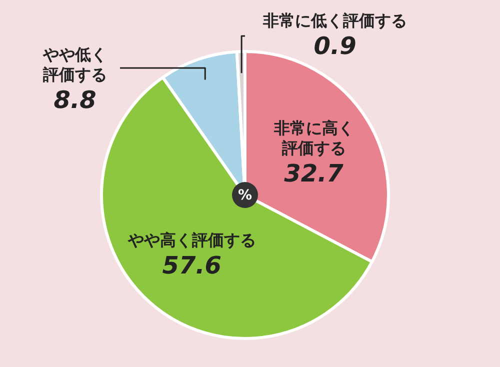 Image resolution: width=500 pixels, height=367 pixels. Describe the element at coordinates (192, 266) in the screenshot. I see `data-label: 57.6` at that location.